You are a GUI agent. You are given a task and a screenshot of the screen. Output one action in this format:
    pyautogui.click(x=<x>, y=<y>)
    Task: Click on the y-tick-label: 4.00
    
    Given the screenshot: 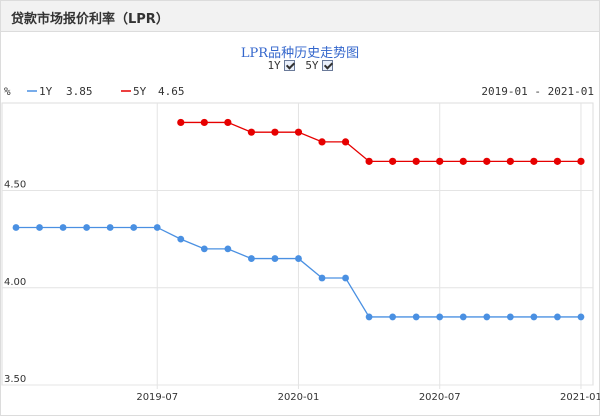 What is the action you would take?
    pyautogui.click(x=15, y=282)
    